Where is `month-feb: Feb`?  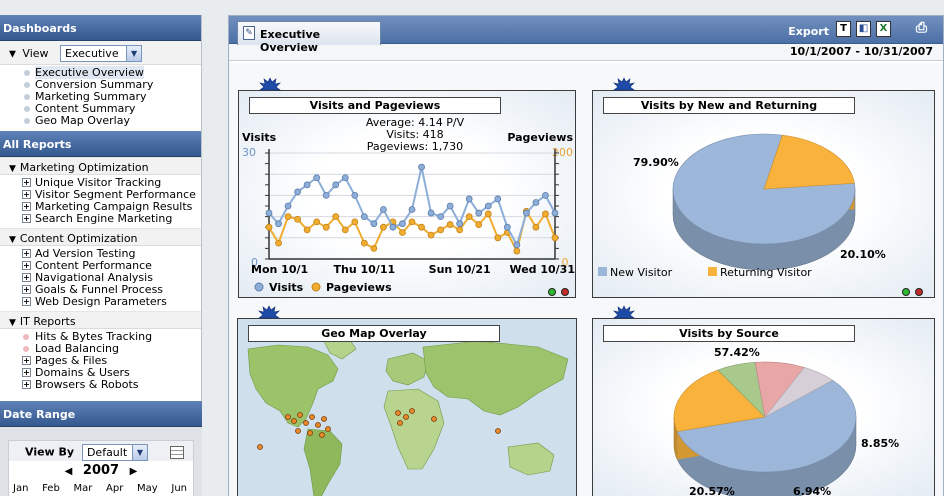
month-feb: Feb is located at coordinates (51, 488).